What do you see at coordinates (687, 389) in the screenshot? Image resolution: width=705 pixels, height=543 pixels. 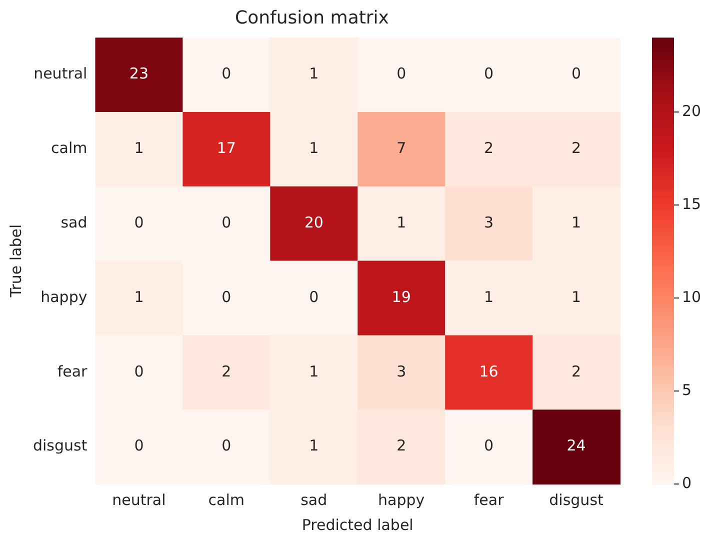 I see `color-bar-label: 5` at bounding box center [687, 389].